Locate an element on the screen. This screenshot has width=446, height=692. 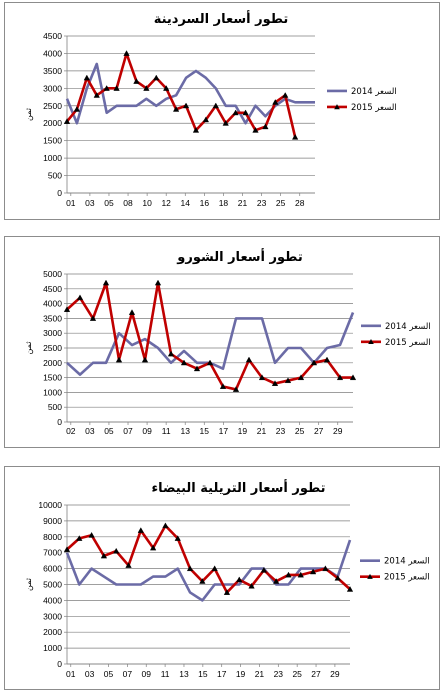
y-tick-label: 4500 is located at coordinates (52, 36).